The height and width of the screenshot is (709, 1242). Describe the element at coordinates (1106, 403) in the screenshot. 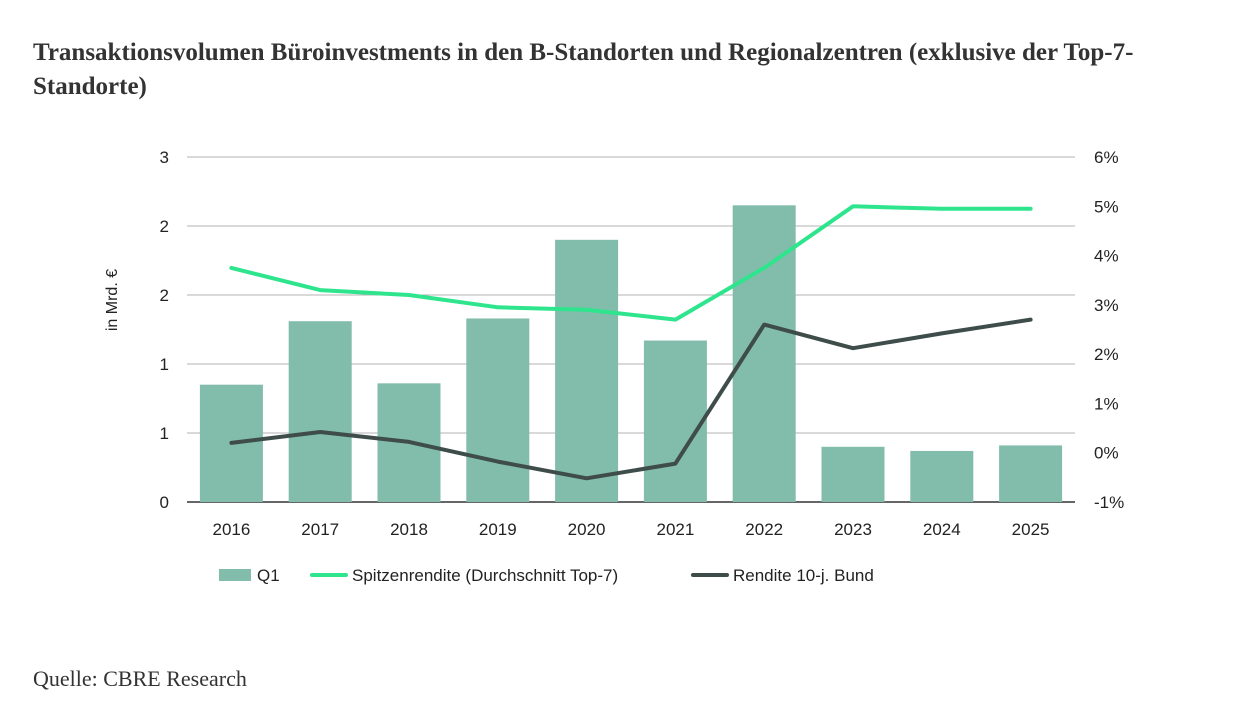

I see `y-right-tick-label: 1%` at that location.